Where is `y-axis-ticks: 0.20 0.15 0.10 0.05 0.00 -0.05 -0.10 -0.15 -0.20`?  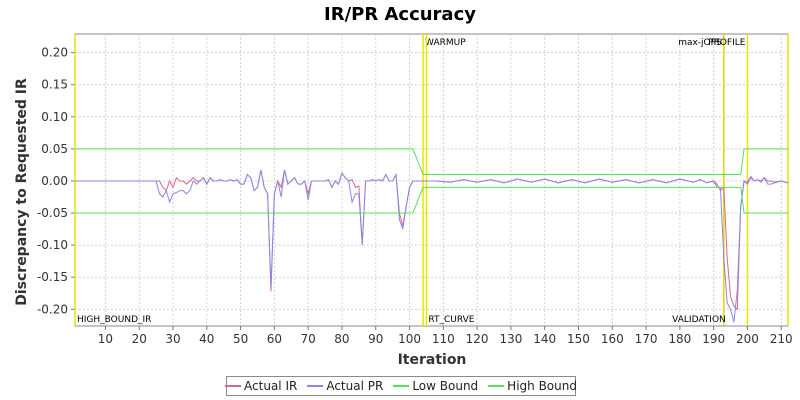 y-axis-ticks: 0.20 0.15 0.10 0.05 0.00 -0.05 -0.10 -0.15 -0.20 is located at coordinates (56, 181).